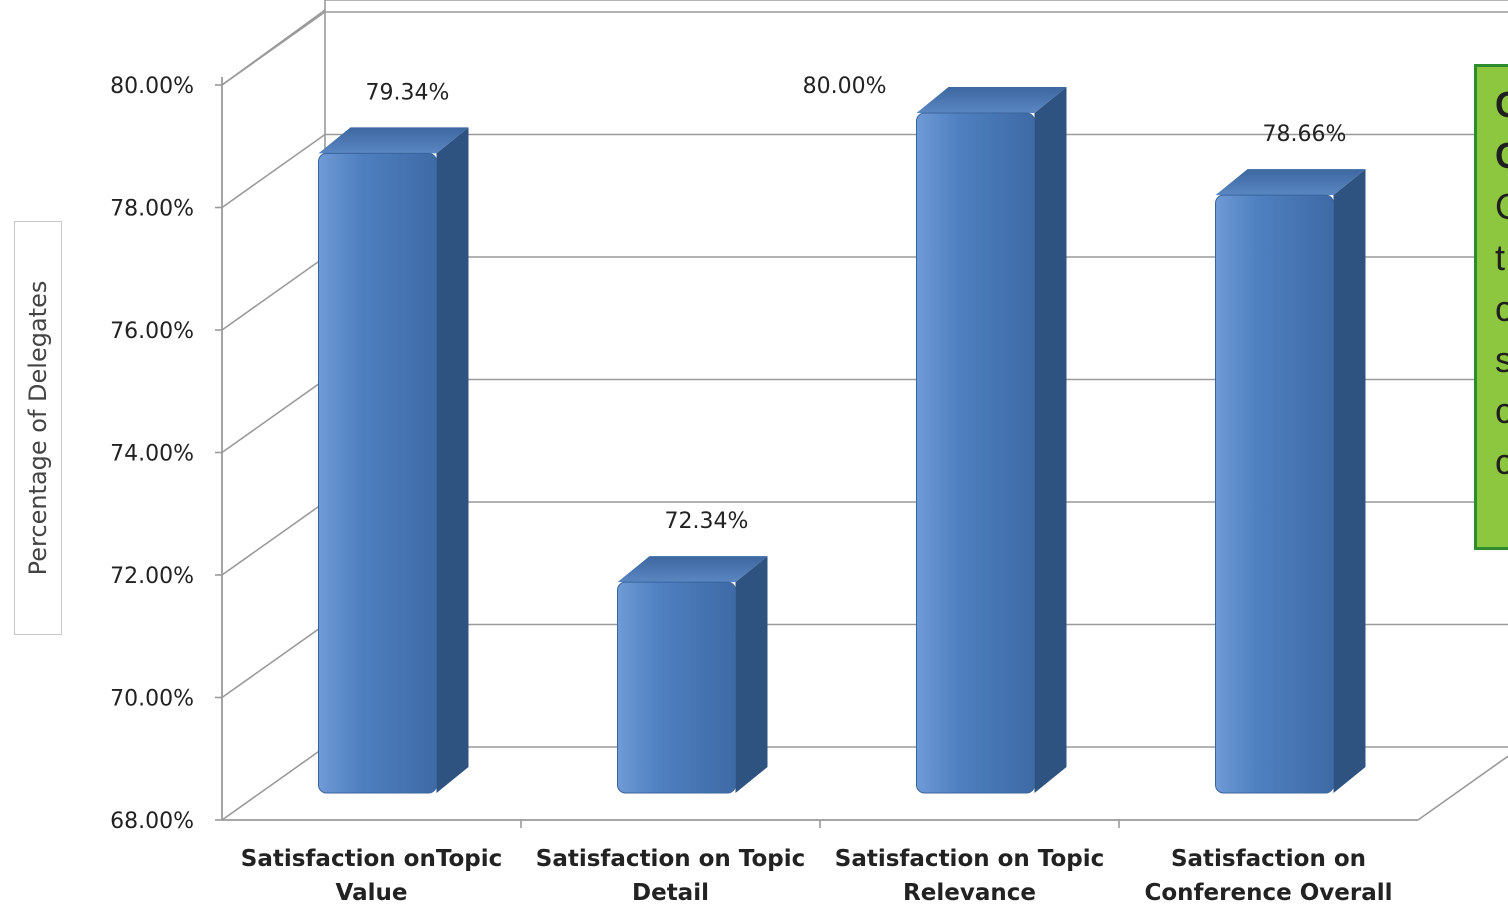 The height and width of the screenshot is (904, 1508). What do you see at coordinates (152, 821) in the screenshot?
I see `y-tick-label: 68.00%` at bounding box center [152, 821].